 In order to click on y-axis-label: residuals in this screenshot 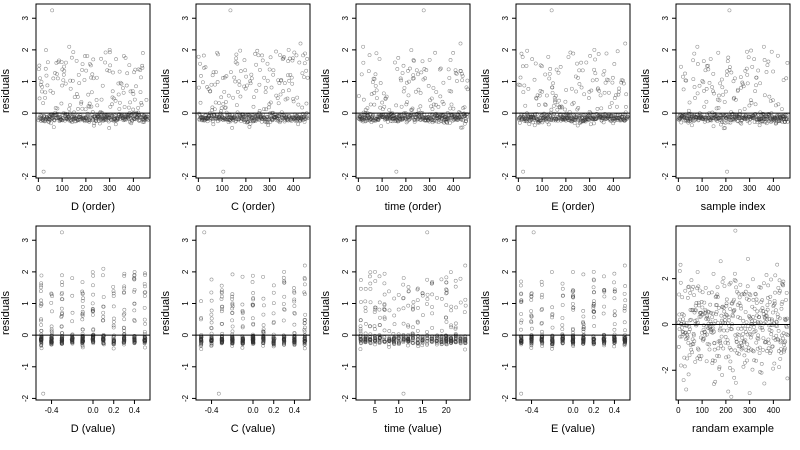, I will do `click(6, 90)`.